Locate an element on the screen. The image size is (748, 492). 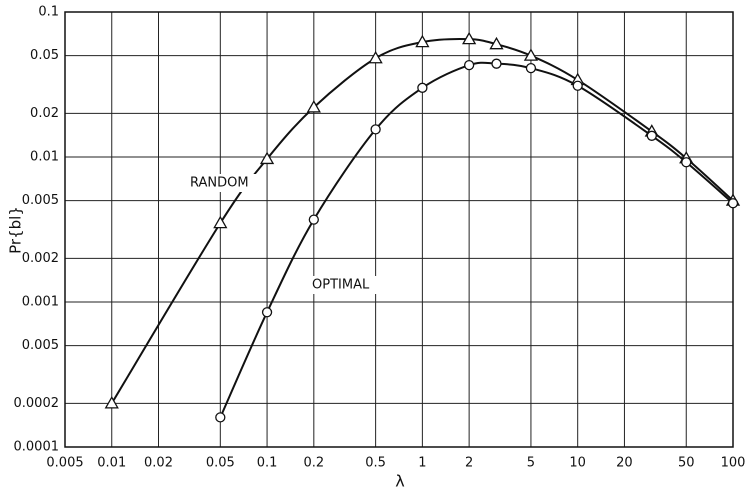
y-tick-label: 0.001 is located at coordinates (40, 302).